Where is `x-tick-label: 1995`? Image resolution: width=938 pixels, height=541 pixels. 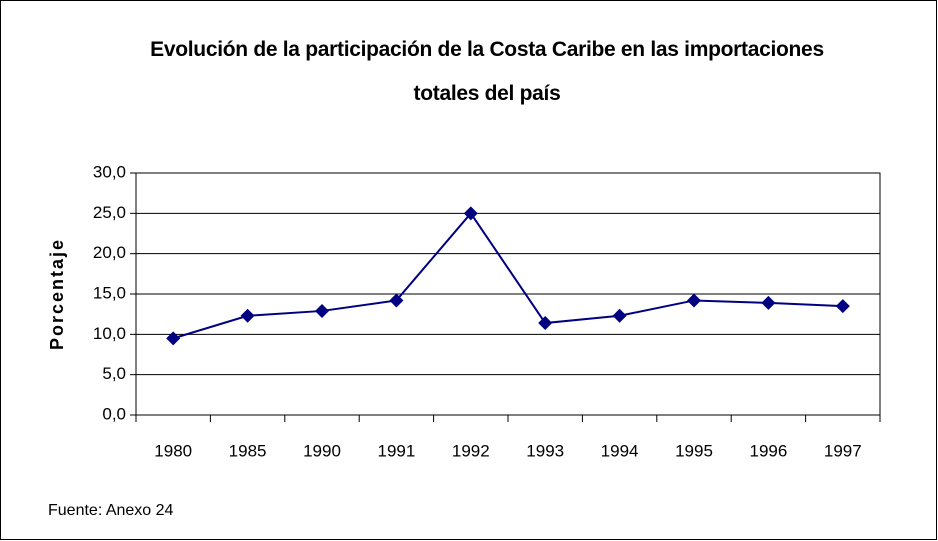 x-tick-label: 1995 is located at coordinates (694, 450).